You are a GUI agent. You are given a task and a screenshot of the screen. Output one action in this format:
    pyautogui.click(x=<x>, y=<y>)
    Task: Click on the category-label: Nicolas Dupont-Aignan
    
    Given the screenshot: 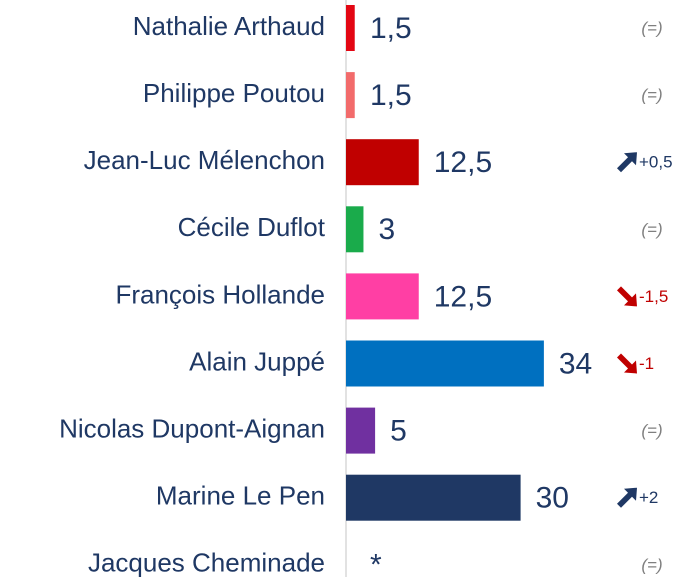 What is the action you would take?
    pyautogui.click(x=192, y=428)
    